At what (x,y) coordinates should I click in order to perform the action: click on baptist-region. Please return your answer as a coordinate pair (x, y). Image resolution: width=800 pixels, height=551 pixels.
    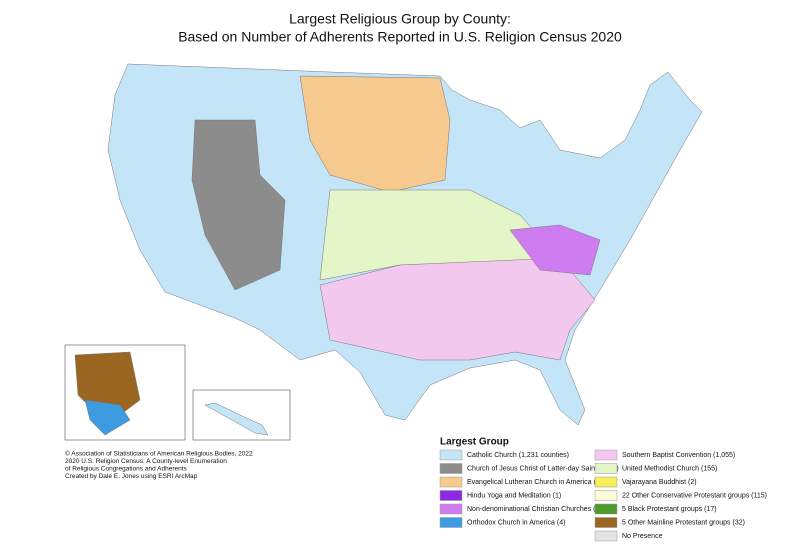
    Looking at the image, I should click on (457, 309).